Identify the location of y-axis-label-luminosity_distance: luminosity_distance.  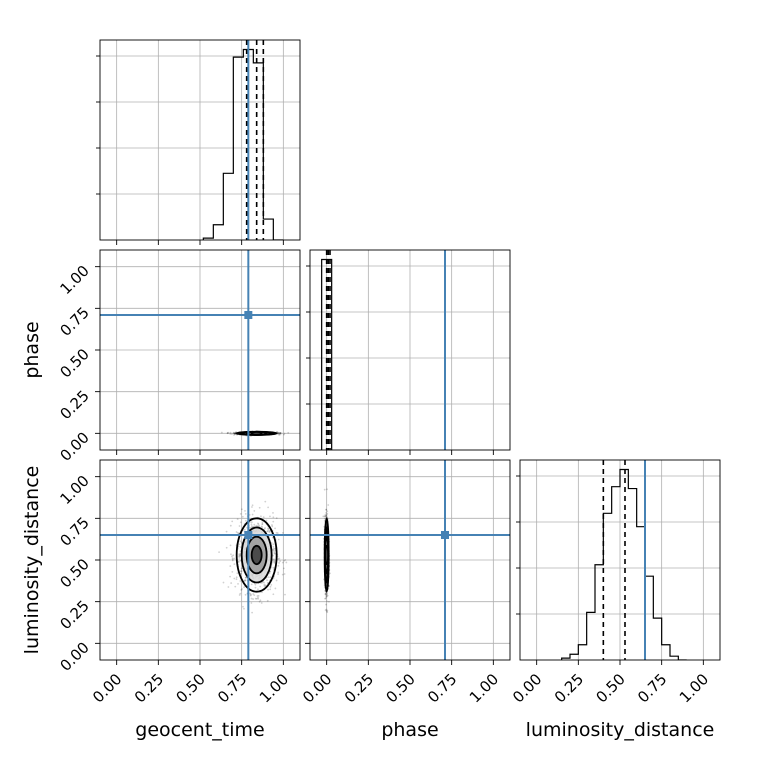
(32, 560).